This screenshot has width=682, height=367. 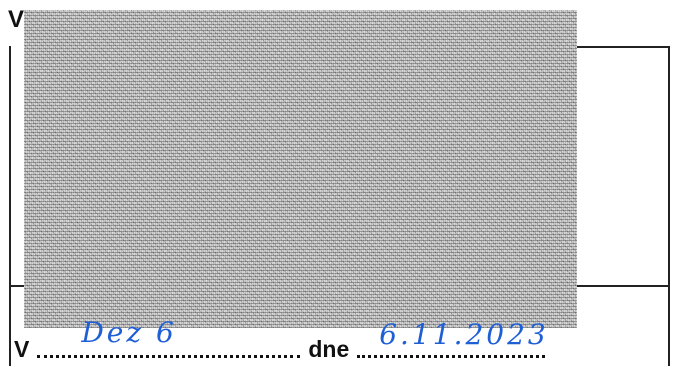 I want to click on frame-left-line, so click(x=10, y=206).